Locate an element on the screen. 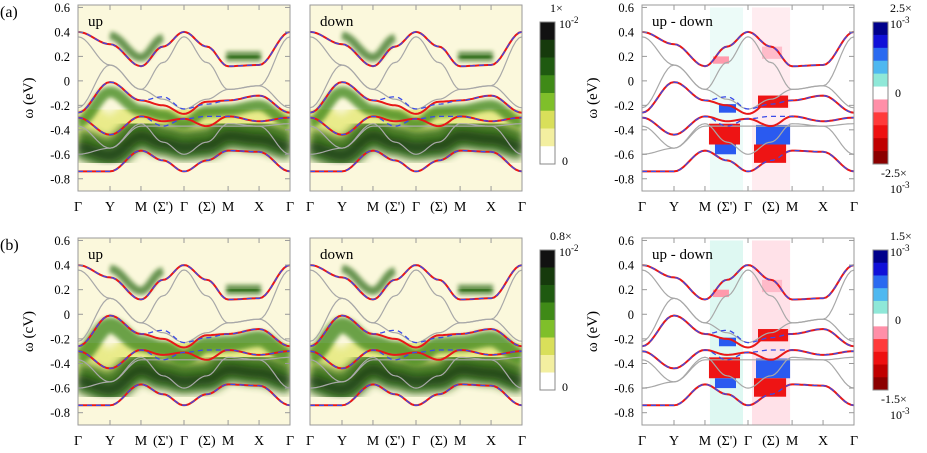  y-tick-label: -0.2 is located at coordinates (624, 339).